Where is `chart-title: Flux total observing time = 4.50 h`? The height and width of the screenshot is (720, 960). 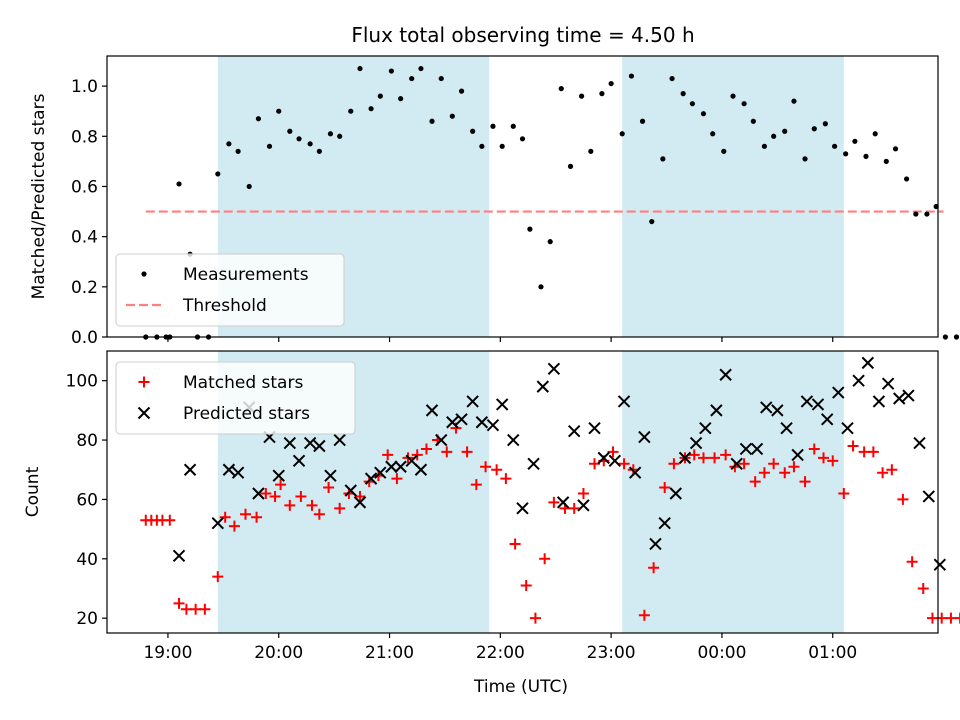 chart-title: Flux total observing time = 4.50 h is located at coordinates (522, 35).